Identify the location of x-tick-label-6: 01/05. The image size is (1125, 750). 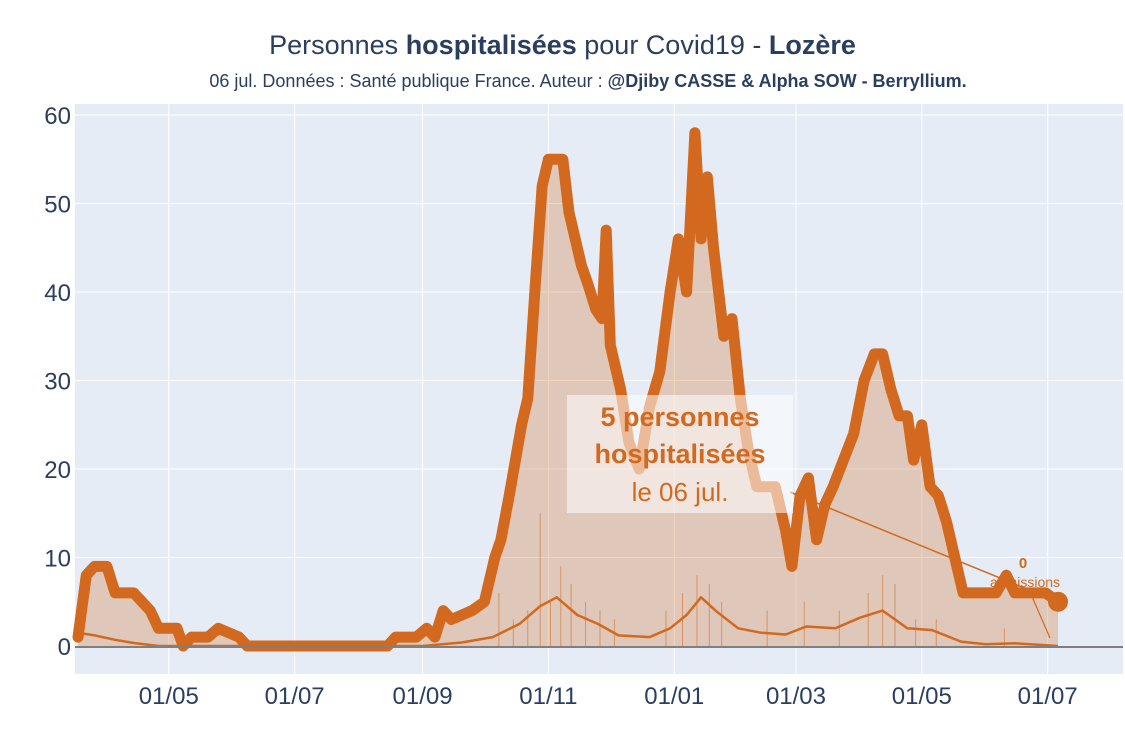
(922, 696).